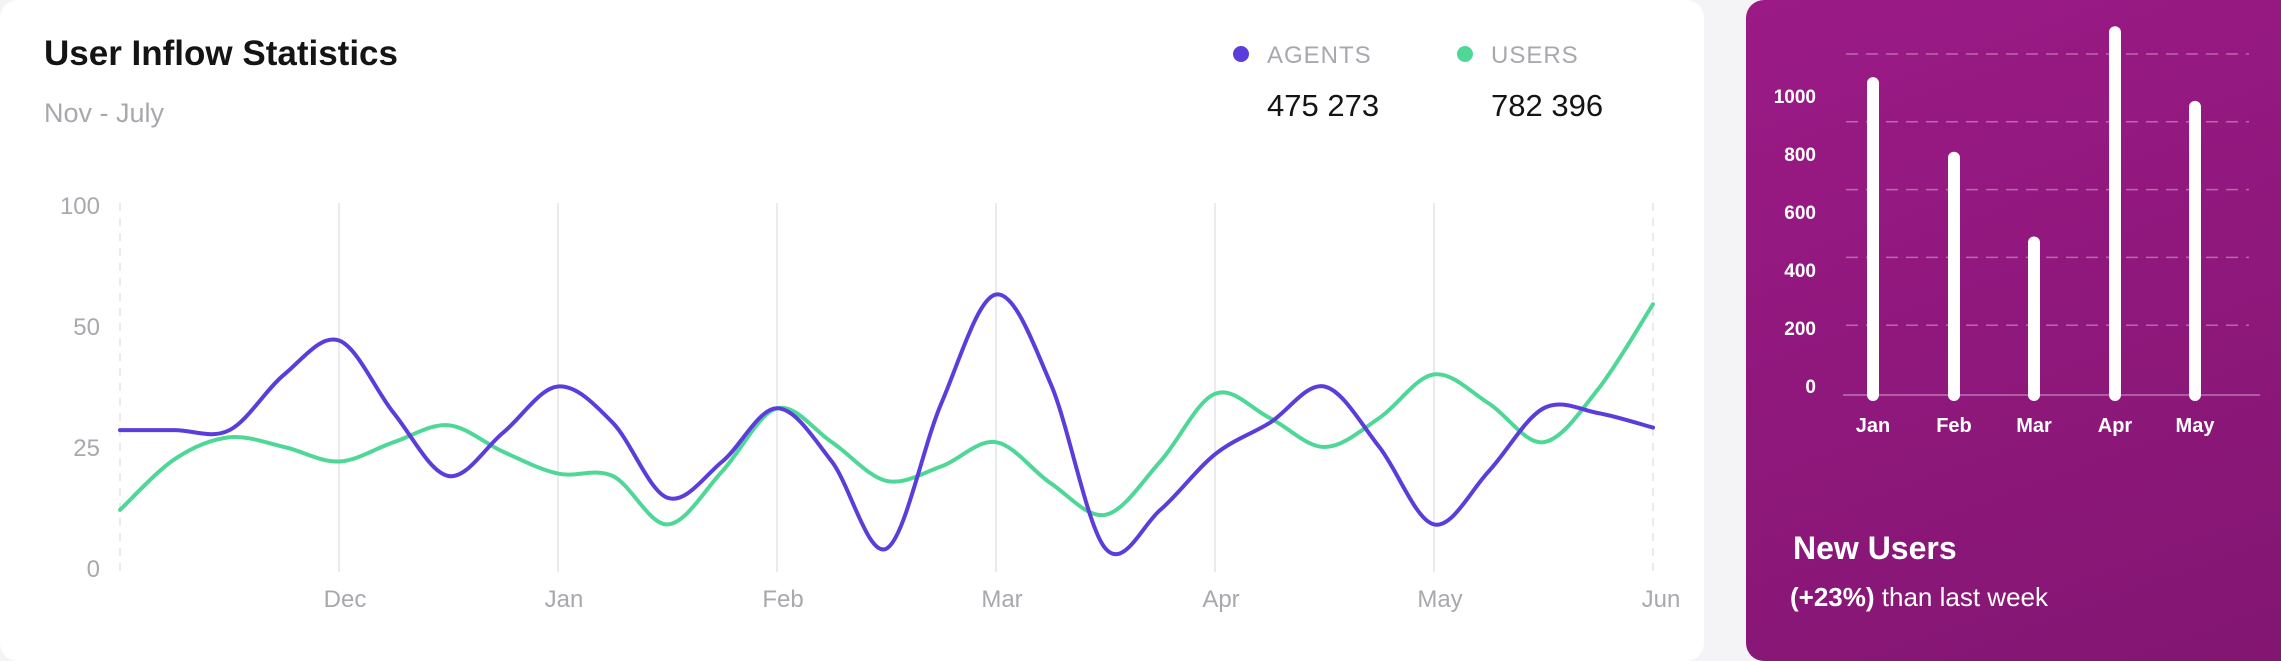 The image size is (2281, 661). I want to click on x-tick-label: Dec, so click(345, 599).